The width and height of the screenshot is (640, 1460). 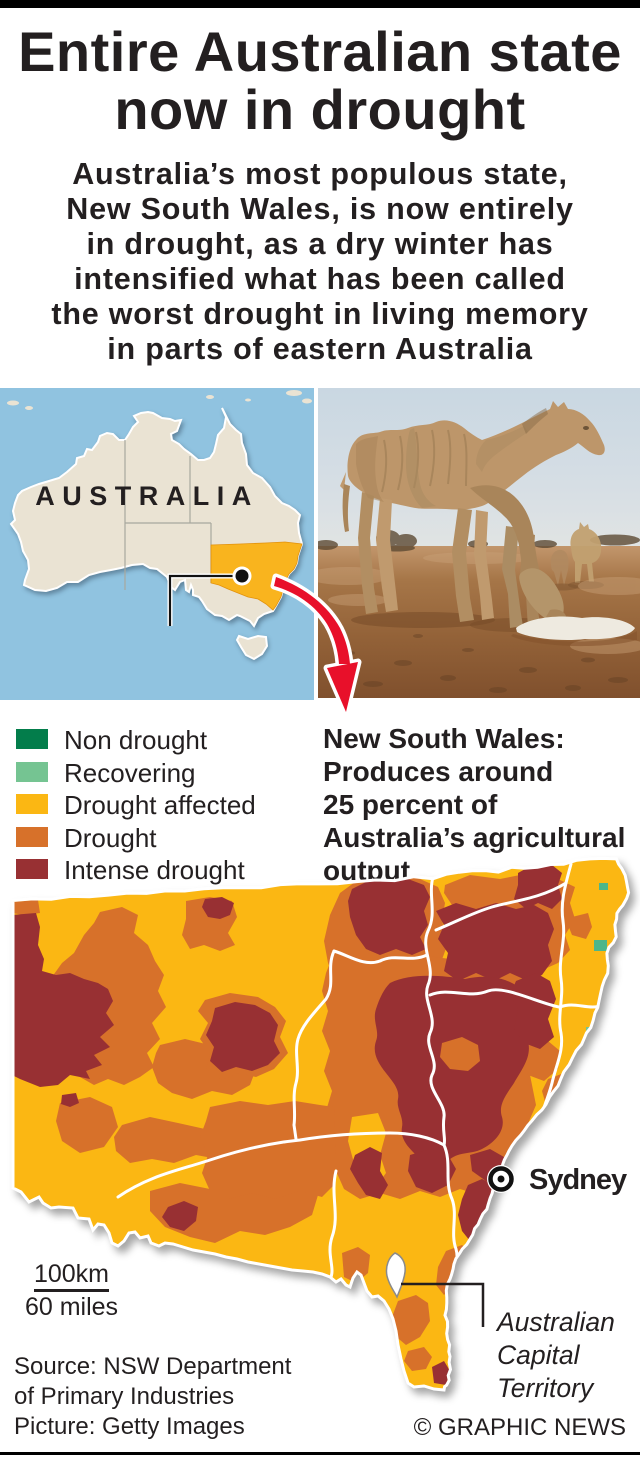 I want to click on svg-text: Sydney, so click(x=578, y=1180).